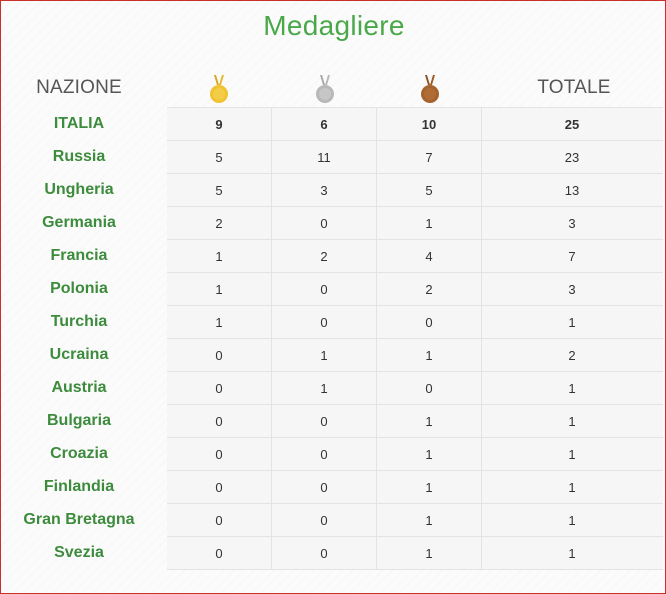  What do you see at coordinates (79, 87) in the screenshot?
I see `header-nation: NAZIONE` at bounding box center [79, 87].